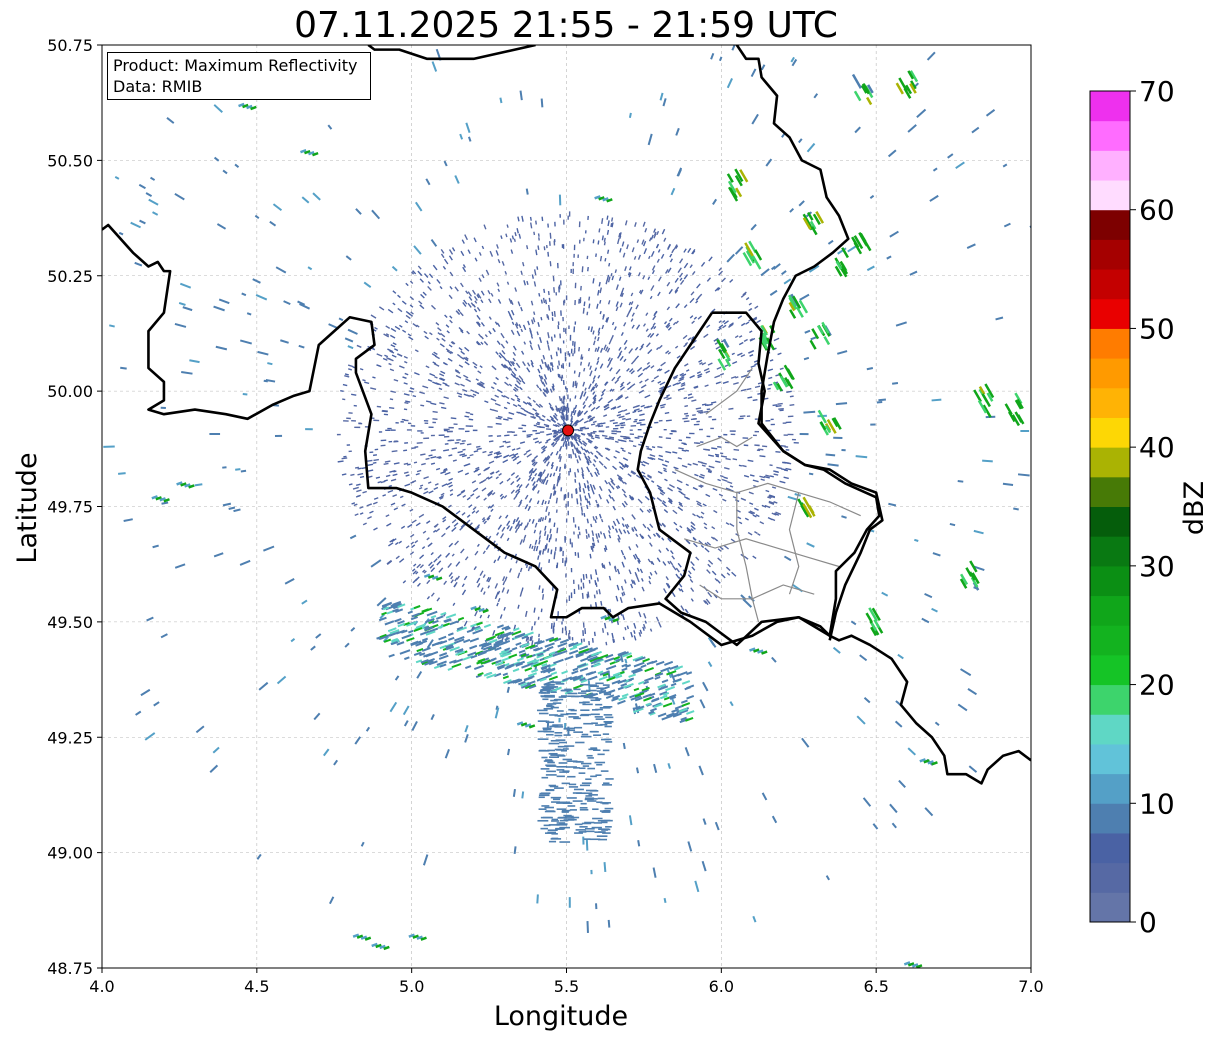 The width and height of the screenshot is (1219, 1040). What do you see at coordinates (1157, 210) in the screenshot?
I see `colorbar-tick-label: 60` at bounding box center [1157, 210].